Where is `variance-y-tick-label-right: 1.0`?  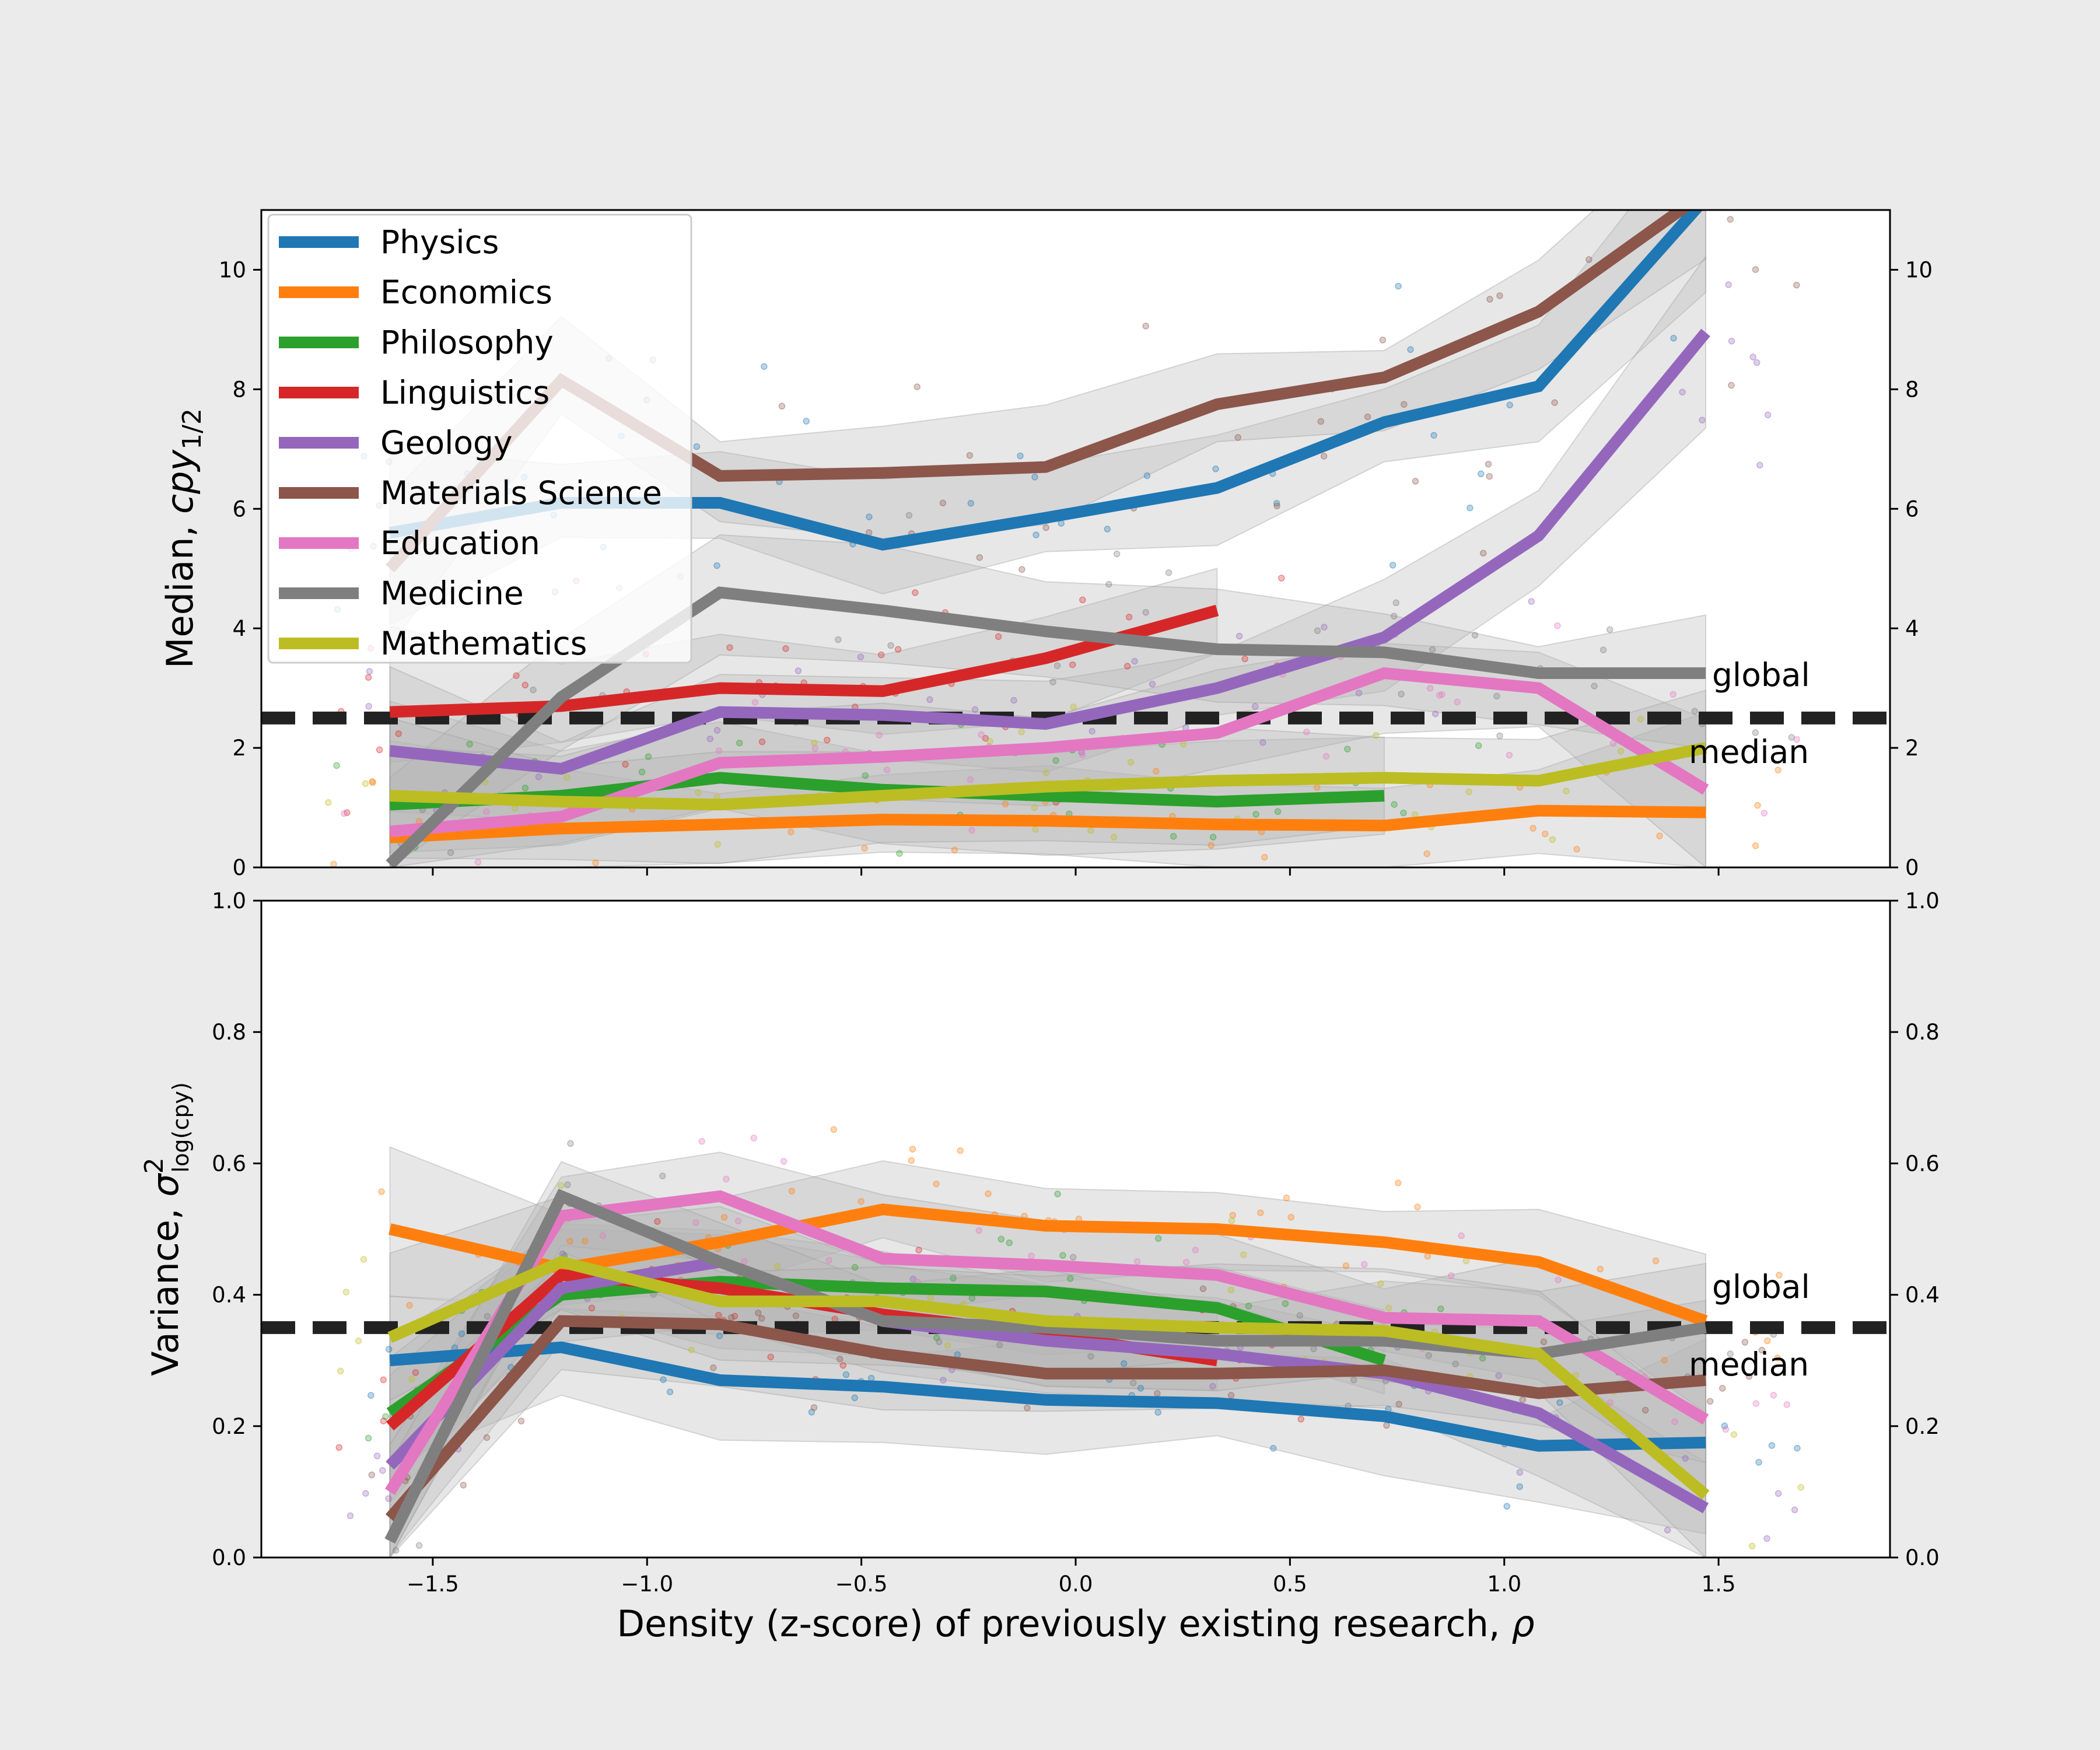
variance-y-tick-label-right: 1.0 is located at coordinates (1922, 901).